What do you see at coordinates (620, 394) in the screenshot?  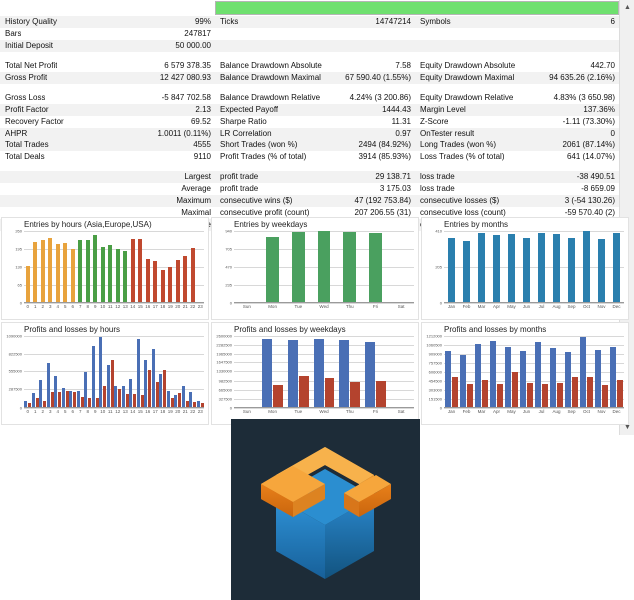 I see `bar-loss` at bounding box center [620, 394].